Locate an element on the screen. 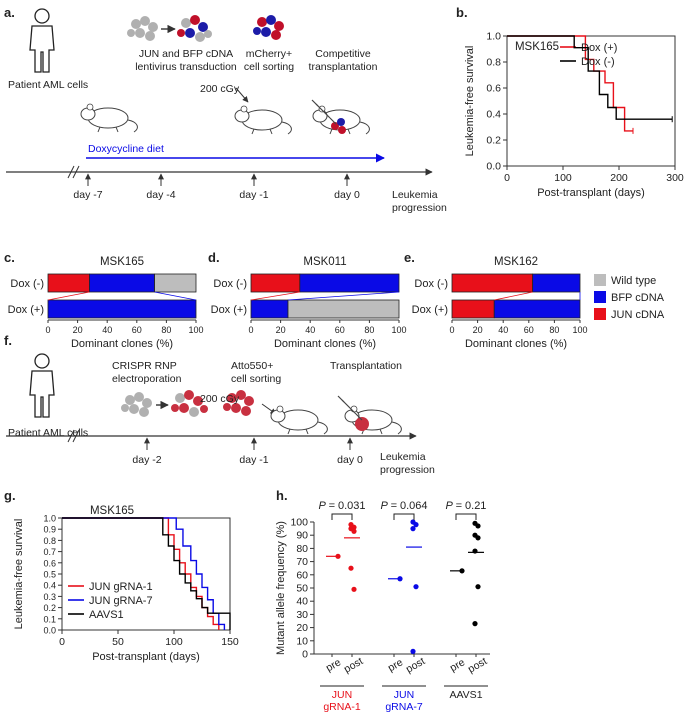  group-label: AAVS1 is located at coordinates (465, 695).